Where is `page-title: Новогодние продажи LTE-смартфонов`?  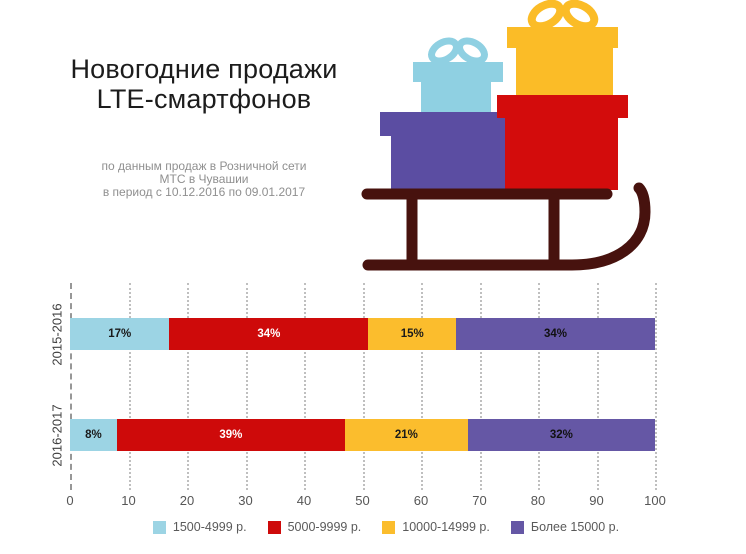
page-title: Новогодние продажи LTE-смартфонов is located at coordinates (204, 84).